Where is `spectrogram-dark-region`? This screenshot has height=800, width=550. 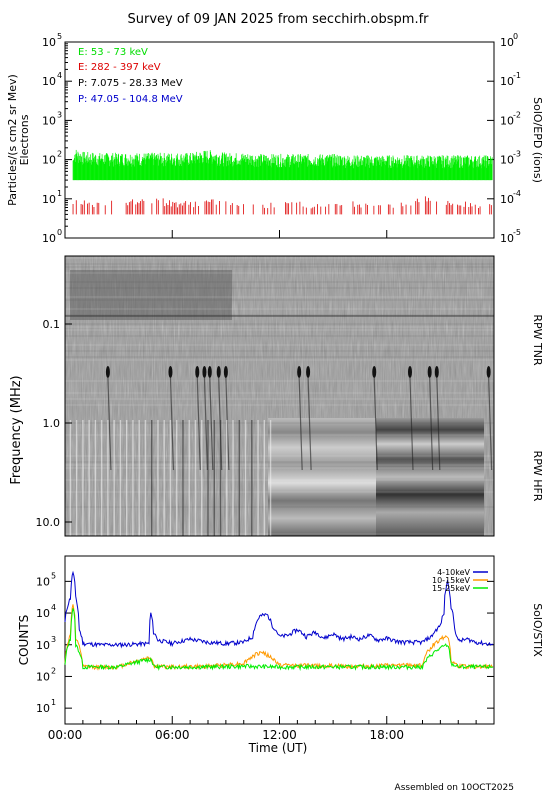
spectrogram-dark-region is located at coordinates (151, 295).